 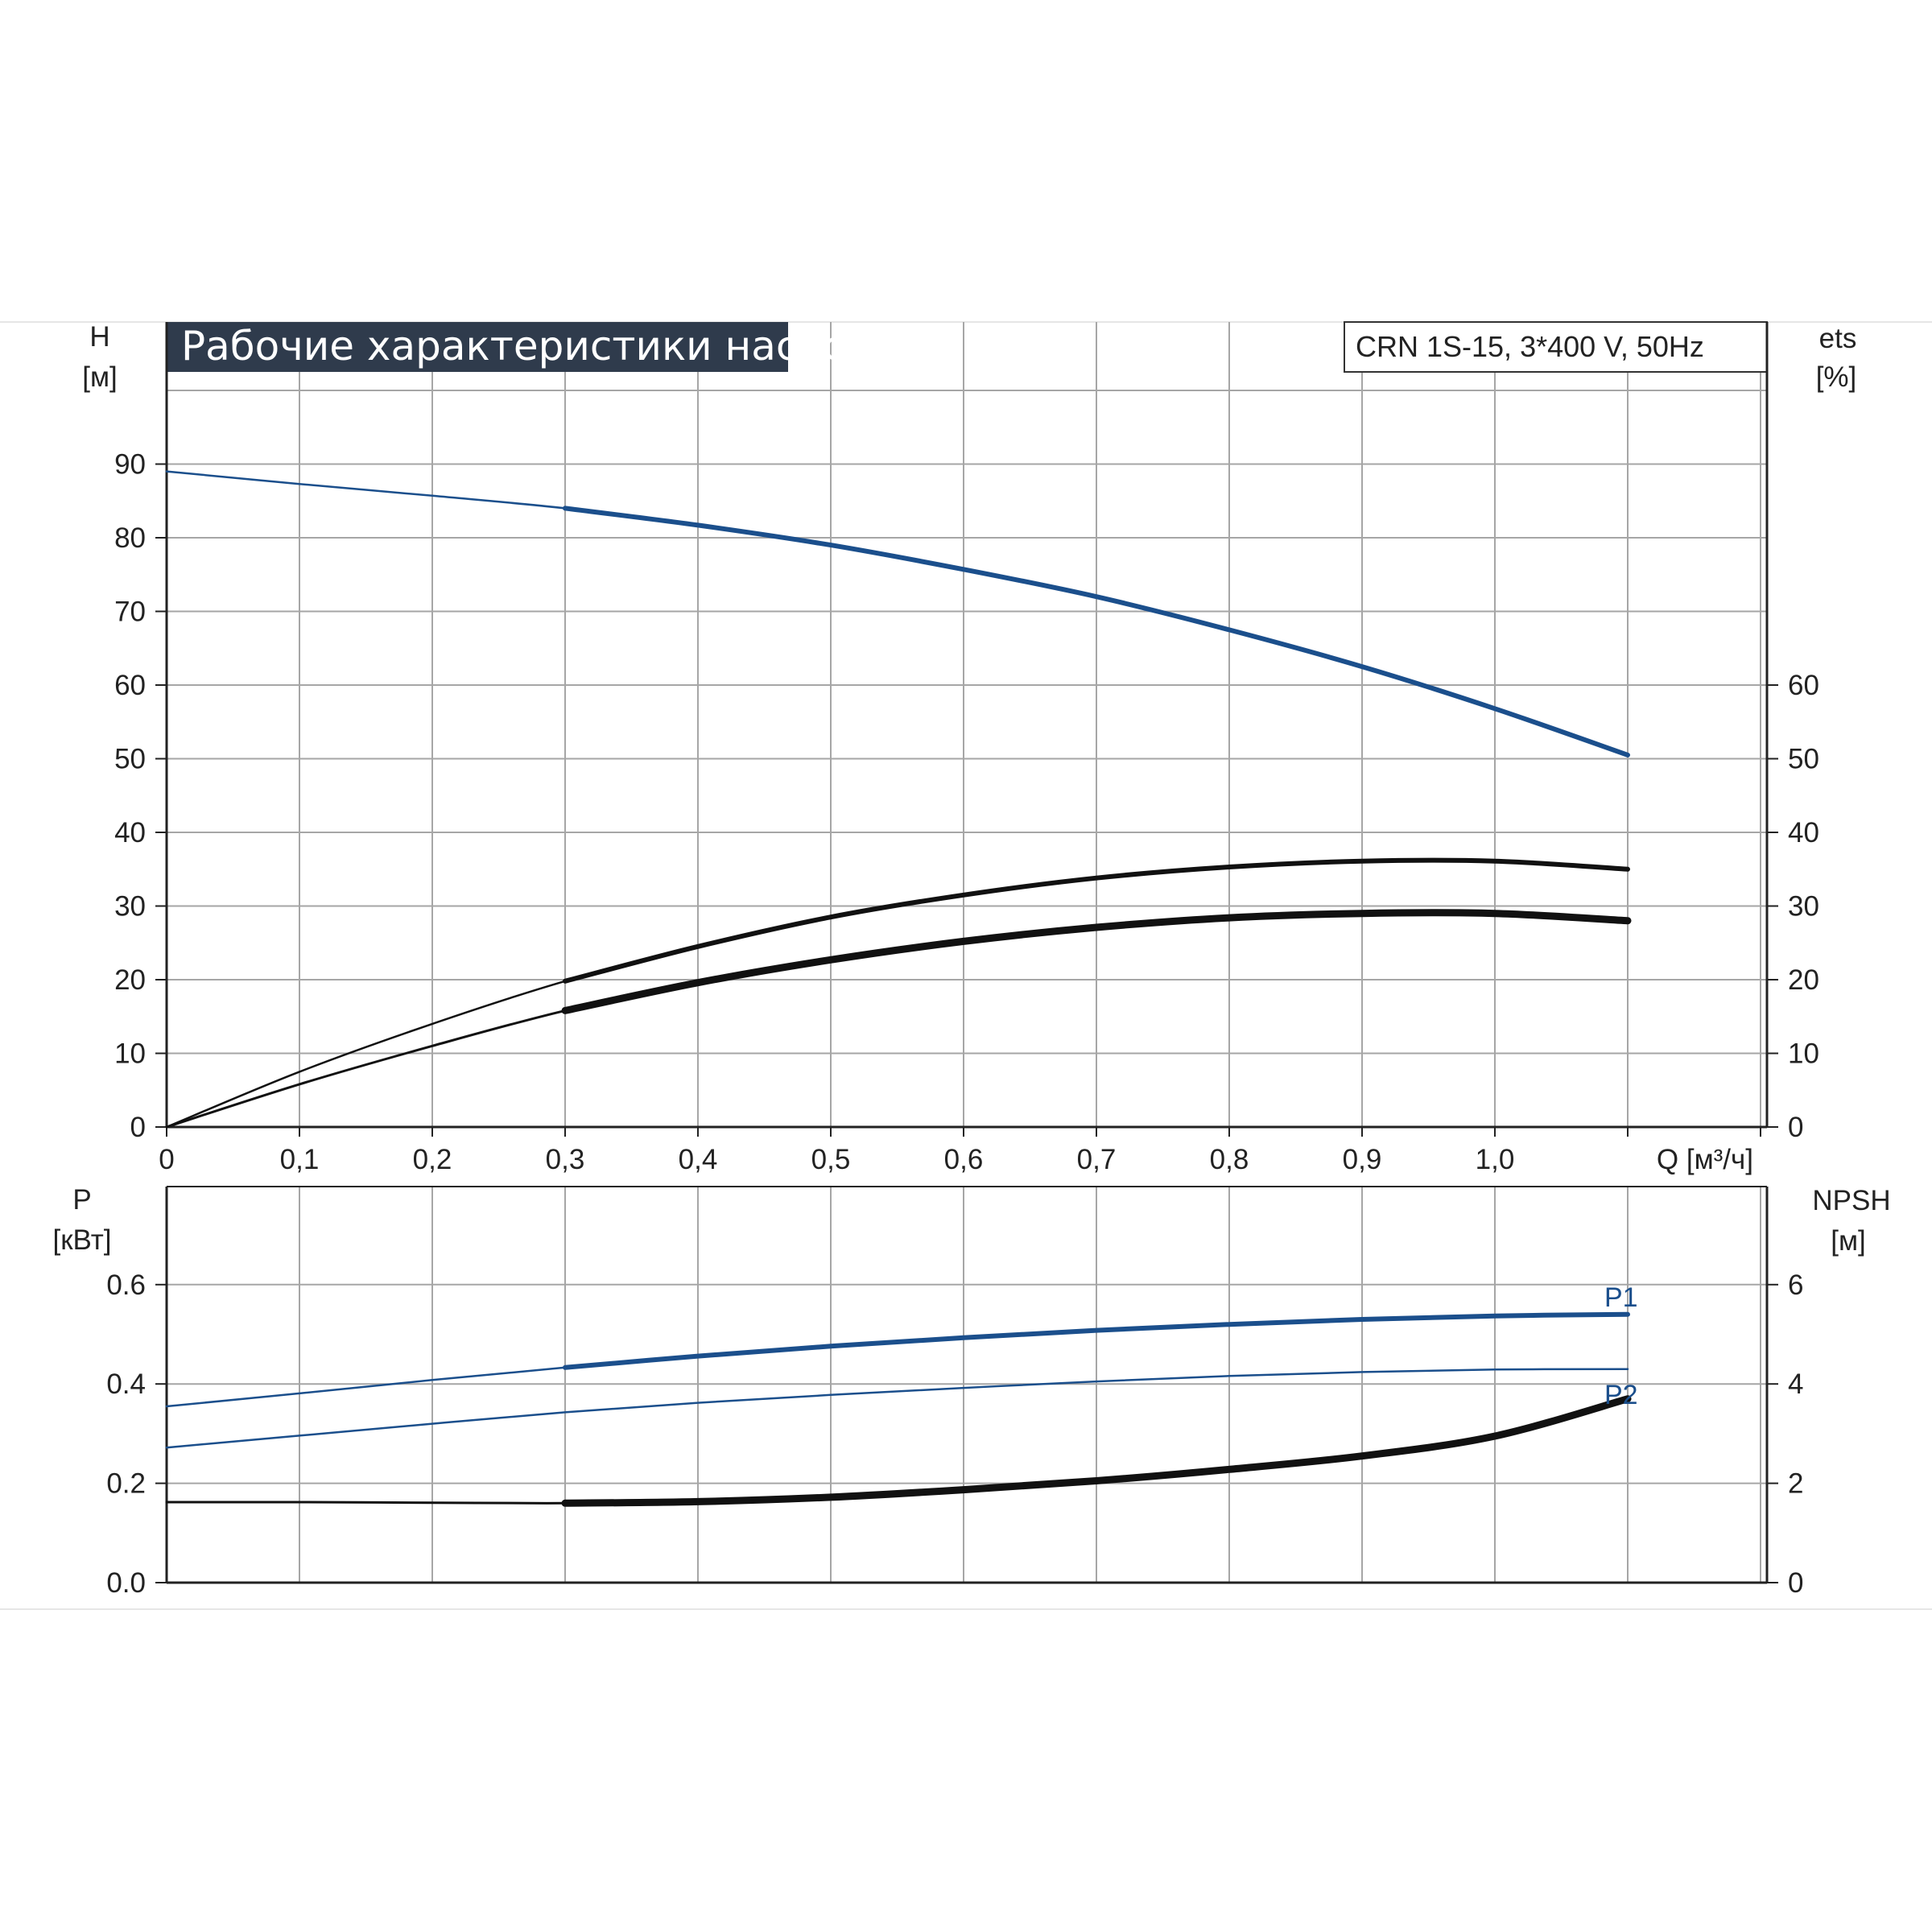 What do you see at coordinates (130, 1054) in the screenshot?
I see `h-tick-label: 10` at bounding box center [130, 1054].